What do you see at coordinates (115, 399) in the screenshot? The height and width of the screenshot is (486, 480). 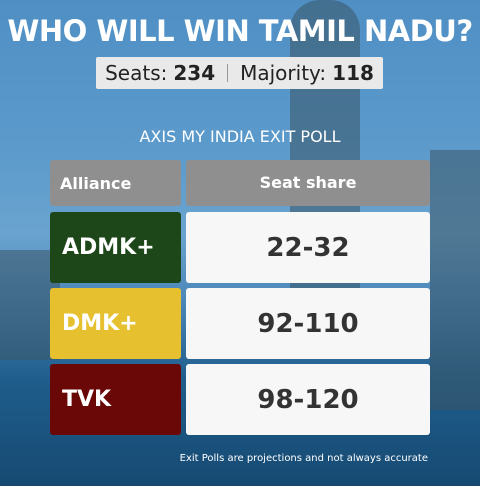 I see `alliance-cell: TVK` at bounding box center [115, 399].